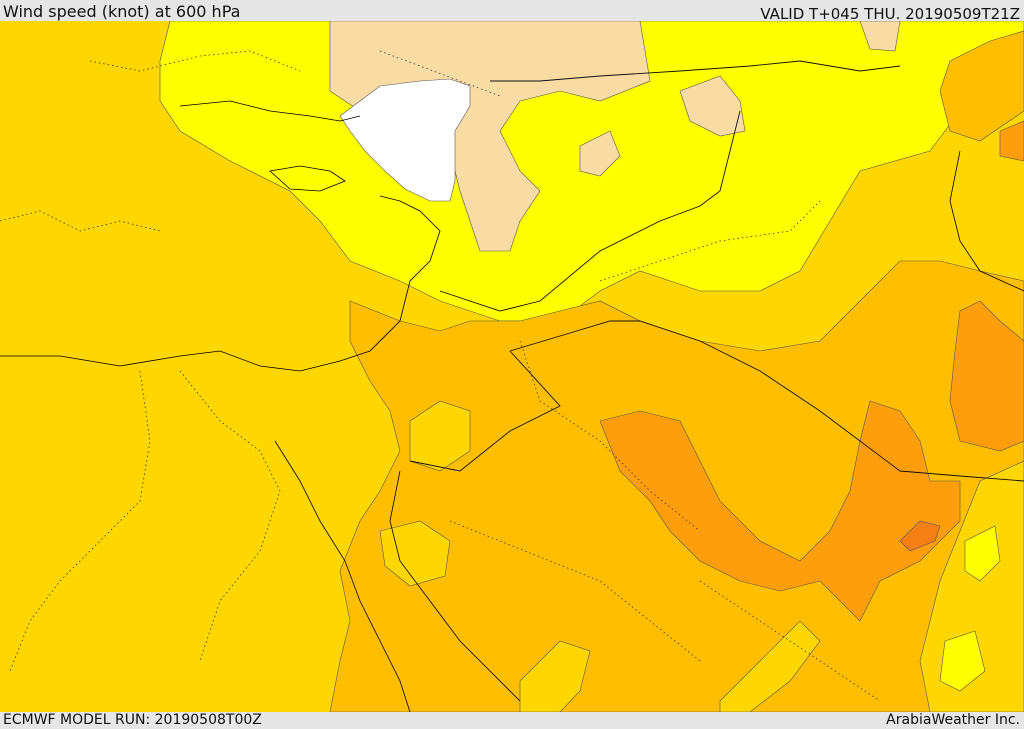 The width and height of the screenshot is (1024, 729). What do you see at coordinates (962, 661) in the screenshot?
I see `contour-bright-yellow-se2` at bounding box center [962, 661].